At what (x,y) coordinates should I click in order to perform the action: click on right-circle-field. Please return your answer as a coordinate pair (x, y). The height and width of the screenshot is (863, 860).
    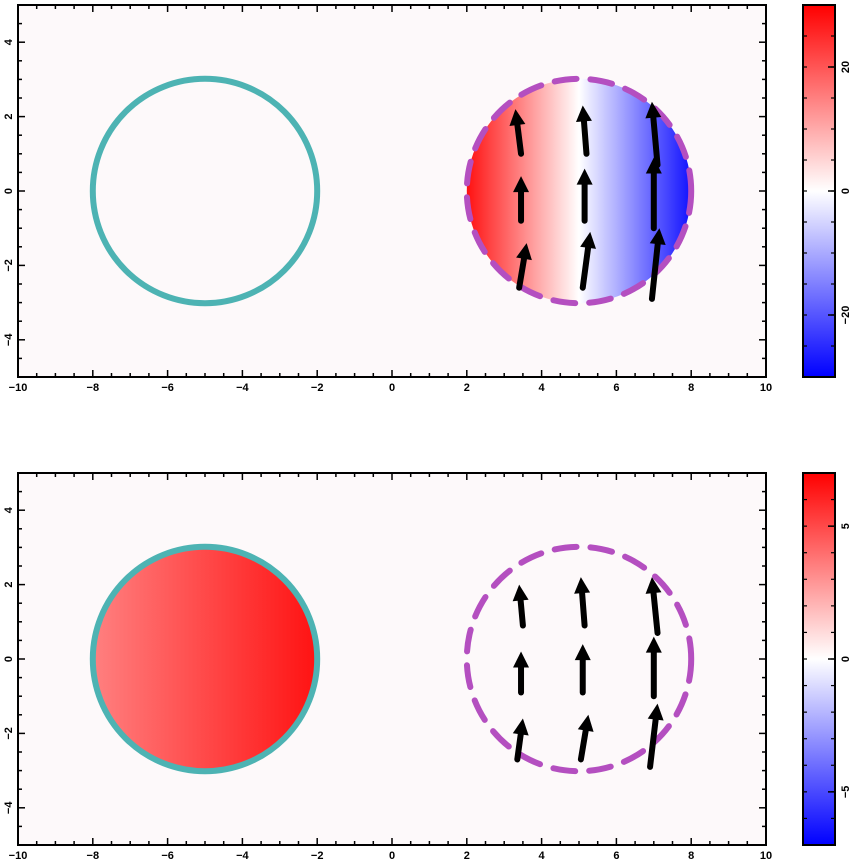
    Looking at the image, I should click on (579, 191).